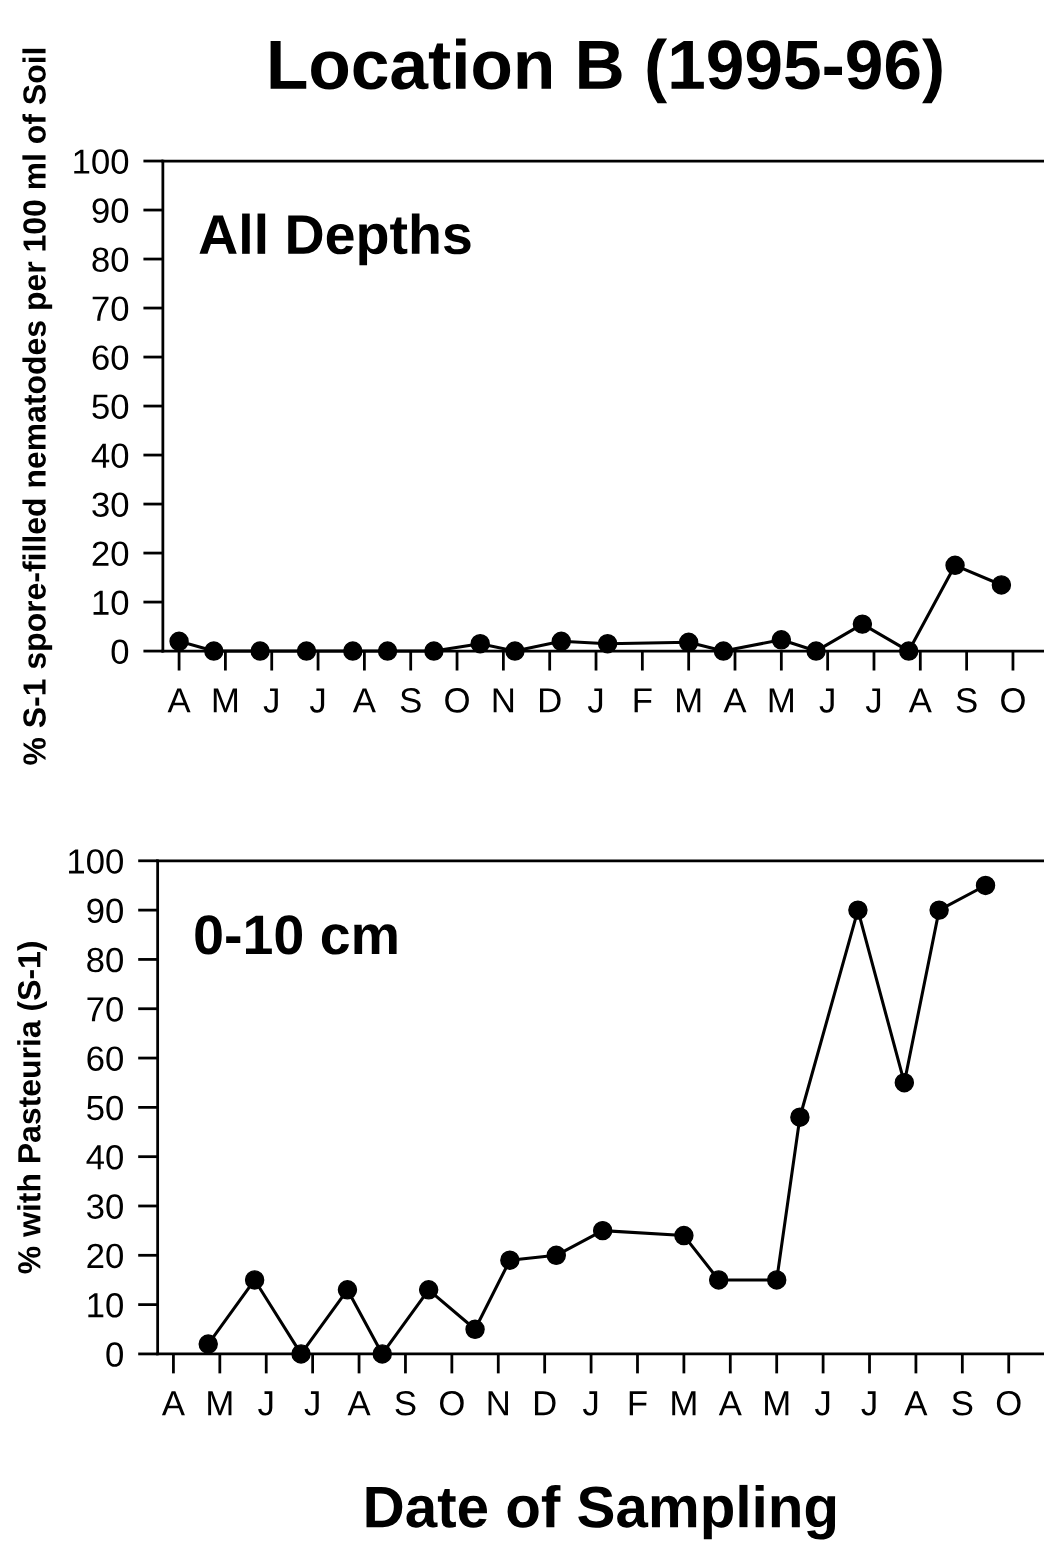  What do you see at coordinates (606, 71) in the screenshot?
I see `chart-title: Location B (1995-96)` at bounding box center [606, 71].